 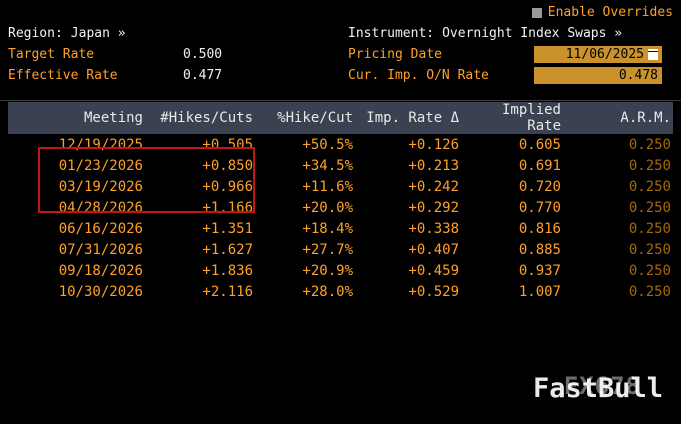 What do you see at coordinates (100, 207) in the screenshot?
I see `cell-meeting: 04/28/2026` at bounding box center [100, 207].